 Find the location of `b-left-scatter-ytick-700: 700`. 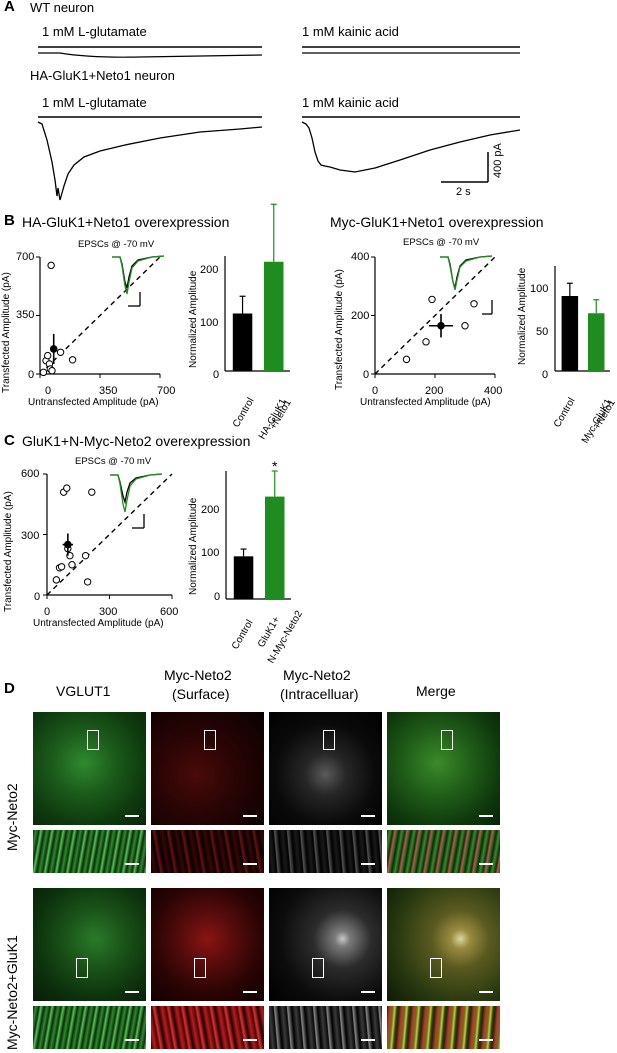

b-left-scatter-ytick-700: 700 is located at coordinates (25, 257).